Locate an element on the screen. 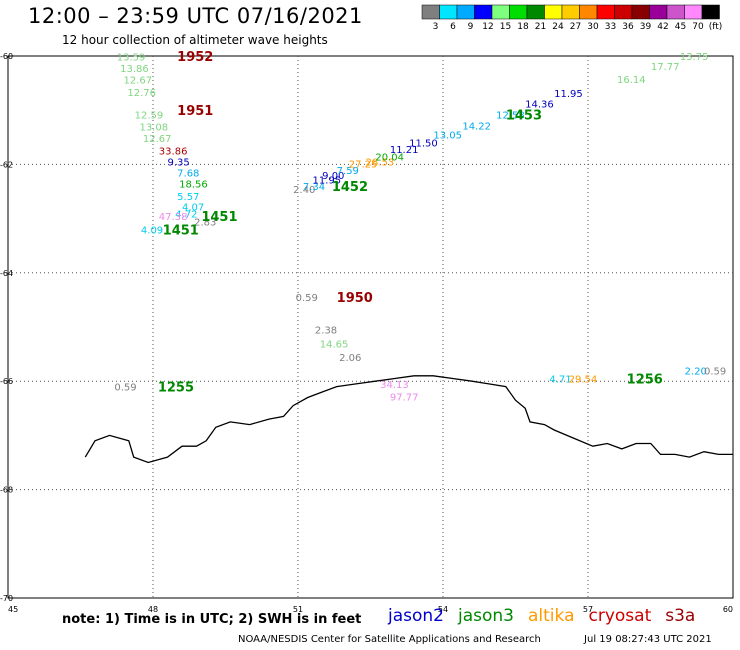 This screenshot has height=650, width=740. swh-value: 13.59 is located at coordinates (131, 58).